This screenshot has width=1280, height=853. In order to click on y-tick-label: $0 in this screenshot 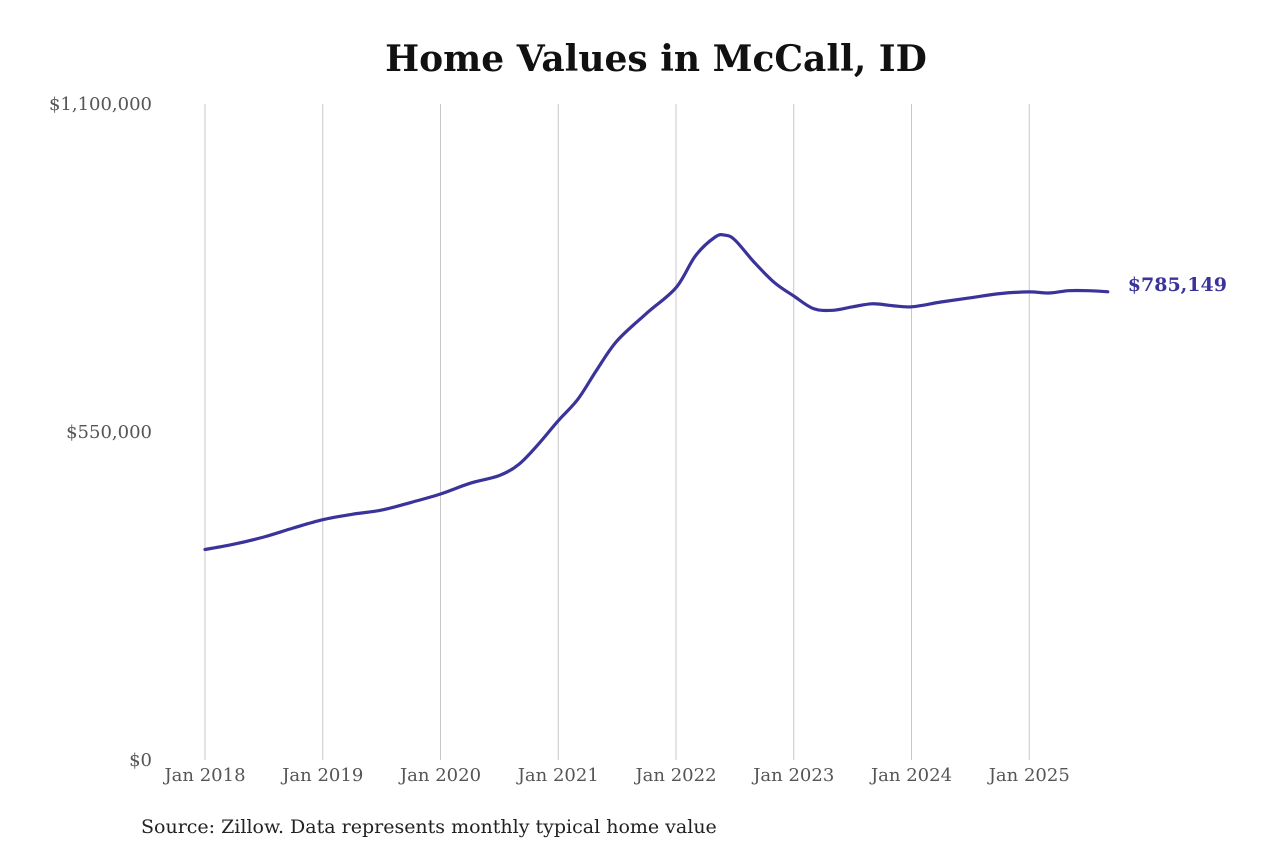, I will do `click(140, 760)`.